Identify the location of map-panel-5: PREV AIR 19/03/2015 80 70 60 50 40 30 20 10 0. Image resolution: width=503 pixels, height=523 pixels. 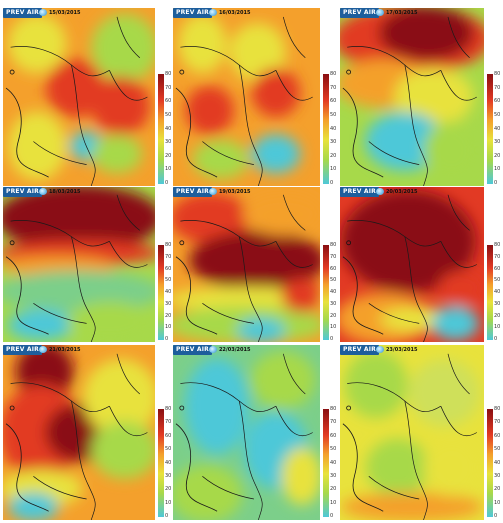
(255, 264).